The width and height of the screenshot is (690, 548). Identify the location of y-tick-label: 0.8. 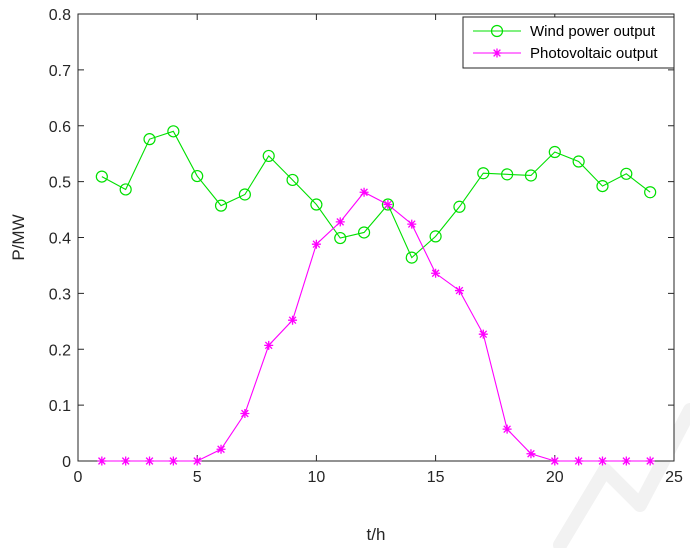
(60, 15).